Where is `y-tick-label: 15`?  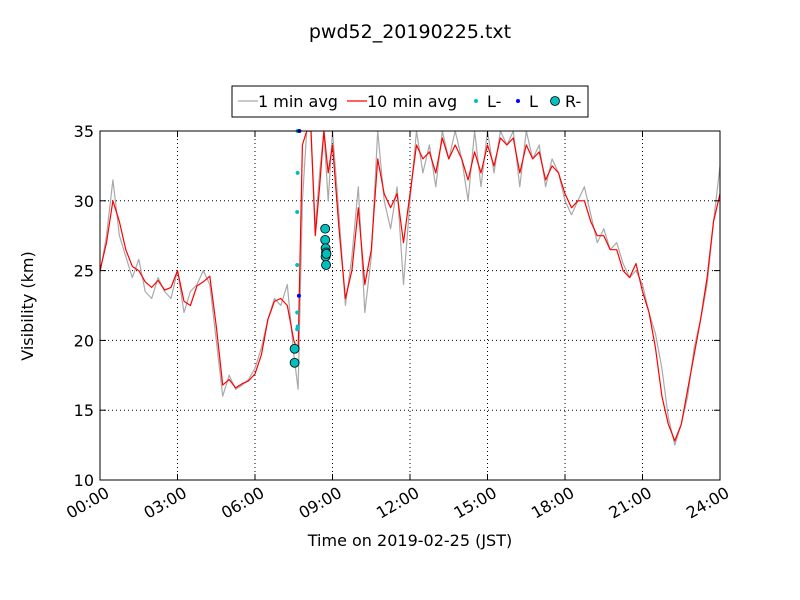 y-tick-label: 15 is located at coordinates (84, 410).